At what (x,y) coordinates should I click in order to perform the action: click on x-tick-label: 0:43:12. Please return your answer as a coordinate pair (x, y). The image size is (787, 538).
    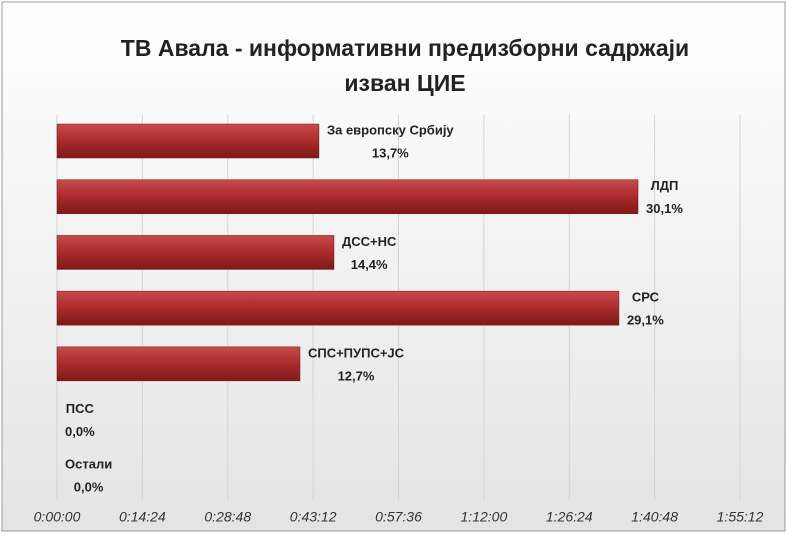
    Looking at the image, I should click on (313, 517).